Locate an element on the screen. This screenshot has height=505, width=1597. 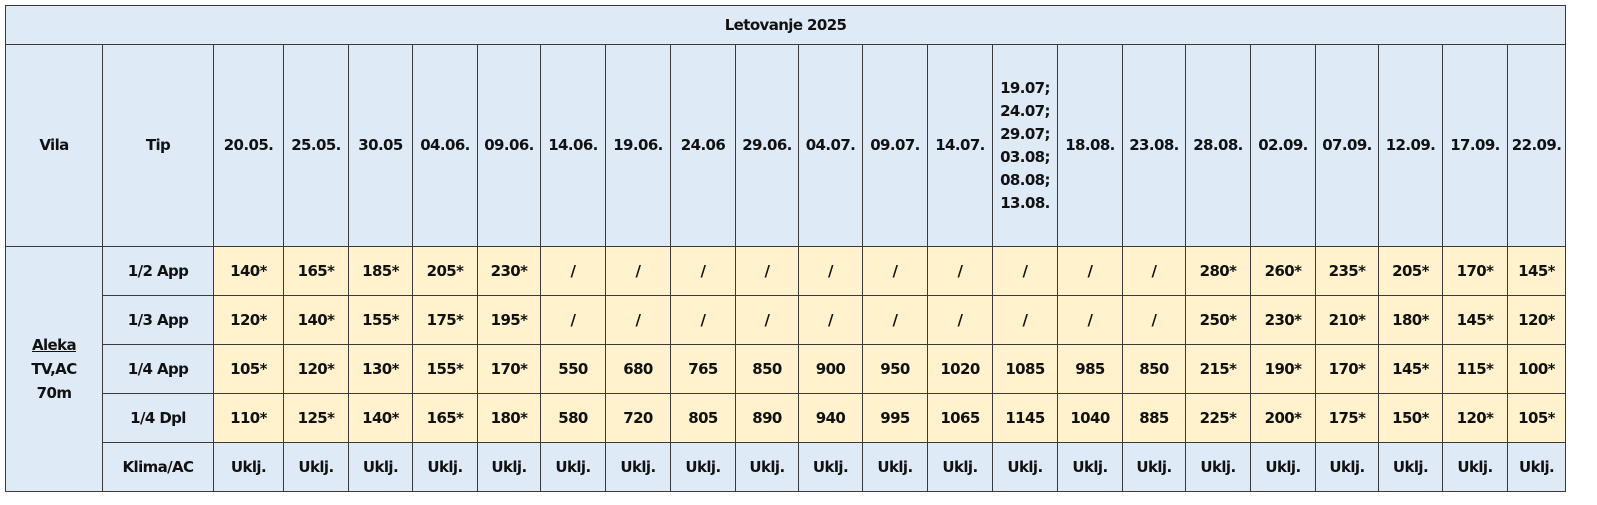
title-row: Letovanje 2025 is located at coordinates (785, 25).